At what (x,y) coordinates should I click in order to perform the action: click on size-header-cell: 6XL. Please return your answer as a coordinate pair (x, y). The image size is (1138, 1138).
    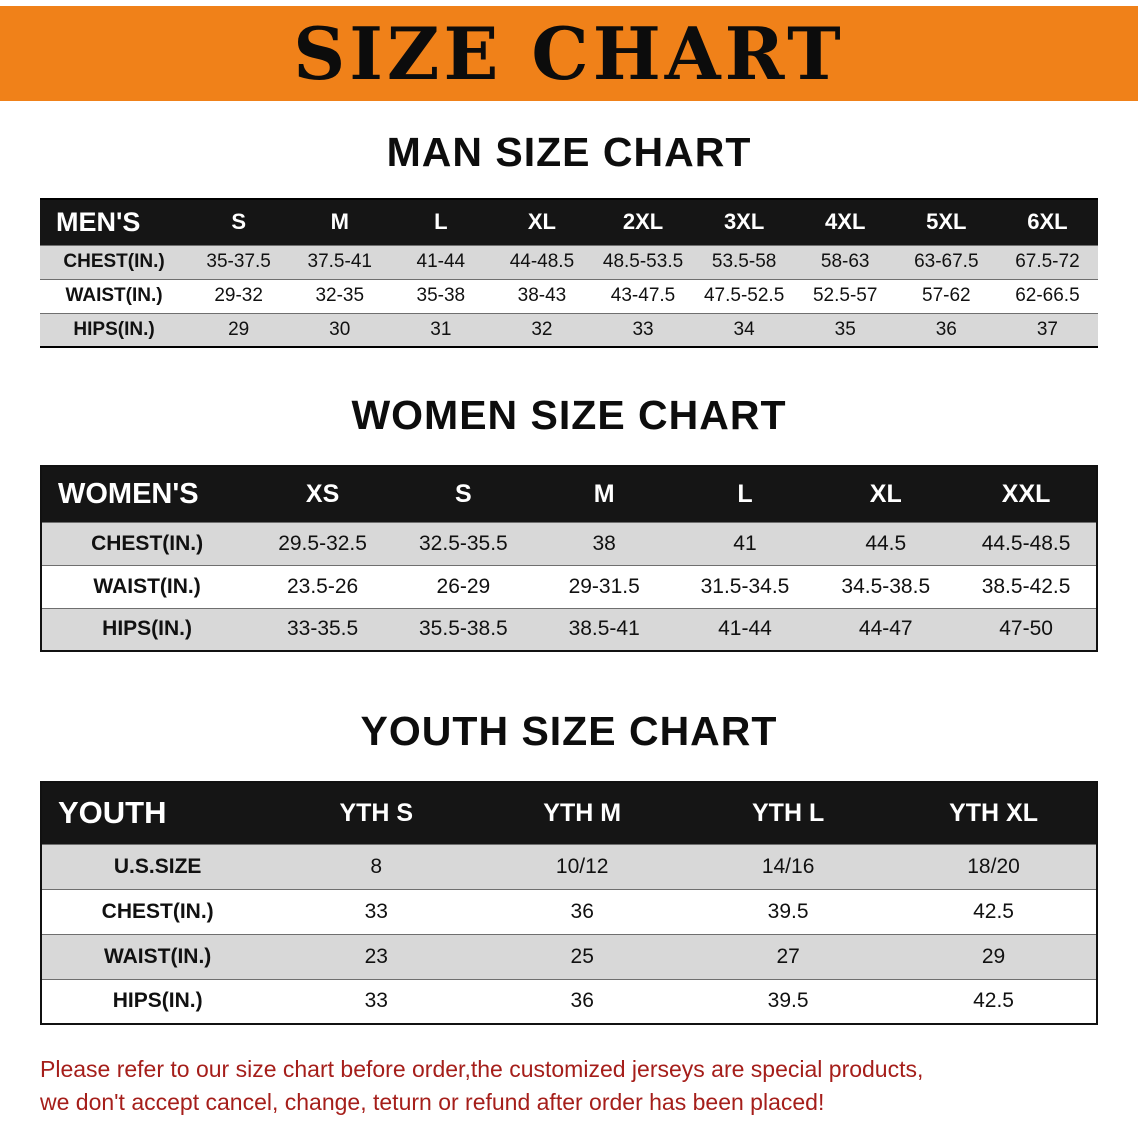
    Looking at the image, I should click on (1047, 222).